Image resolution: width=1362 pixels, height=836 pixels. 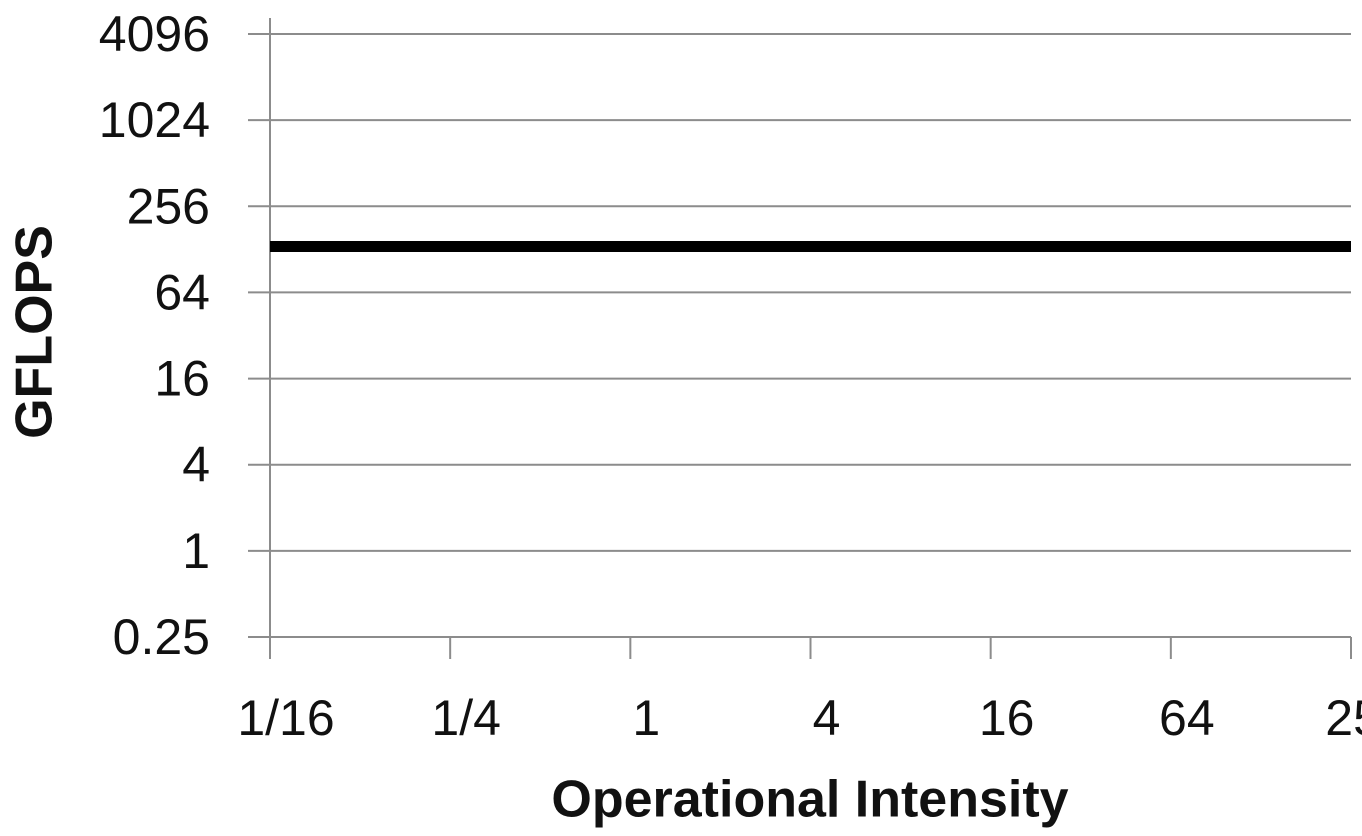 I want to click on y-tick-label: 1024, so click(x=154, y=120).